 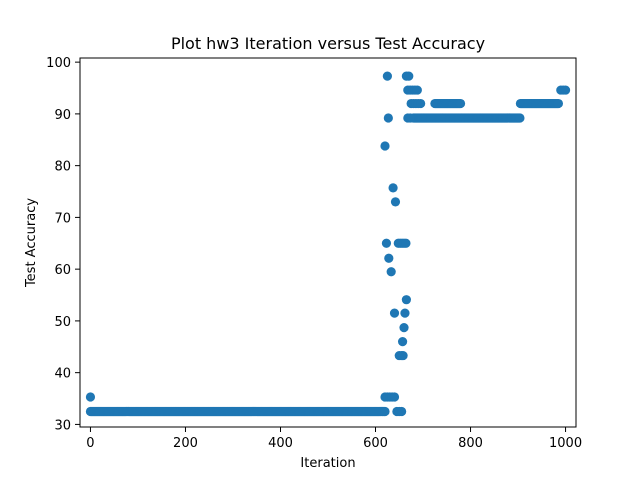 What do you see at coordinates (470, 443) in the screenshot?
I see `x-tick-label: 800` at bounding box center [470, 443].